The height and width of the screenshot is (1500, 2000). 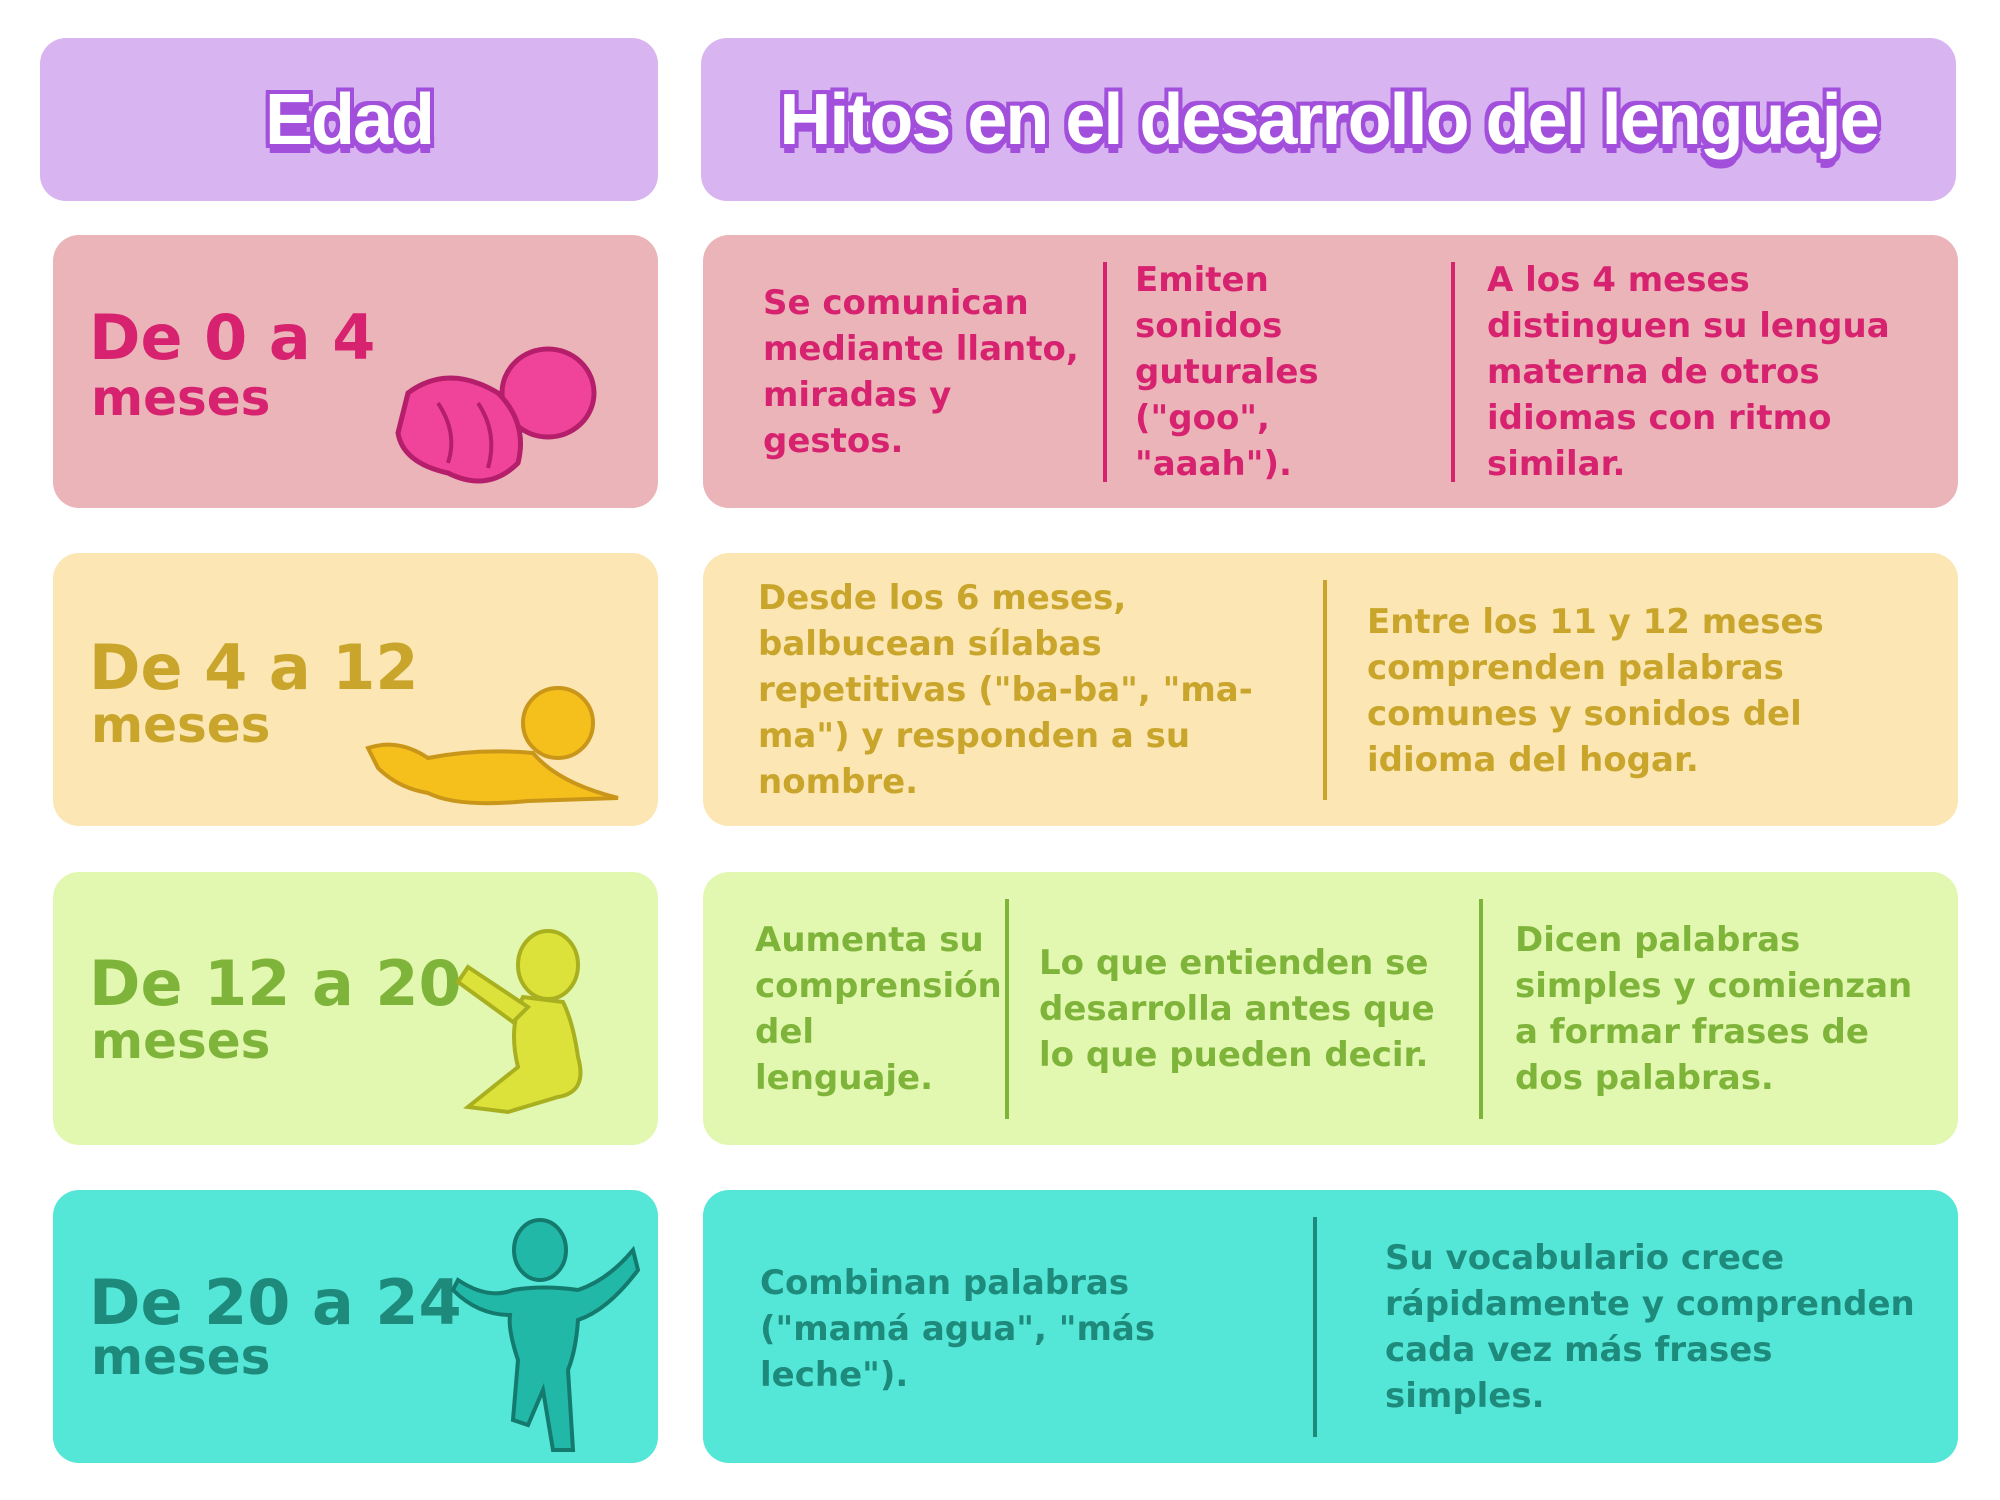 I want to click on age-range: De 4 a 12, so click(x=254, y=667).